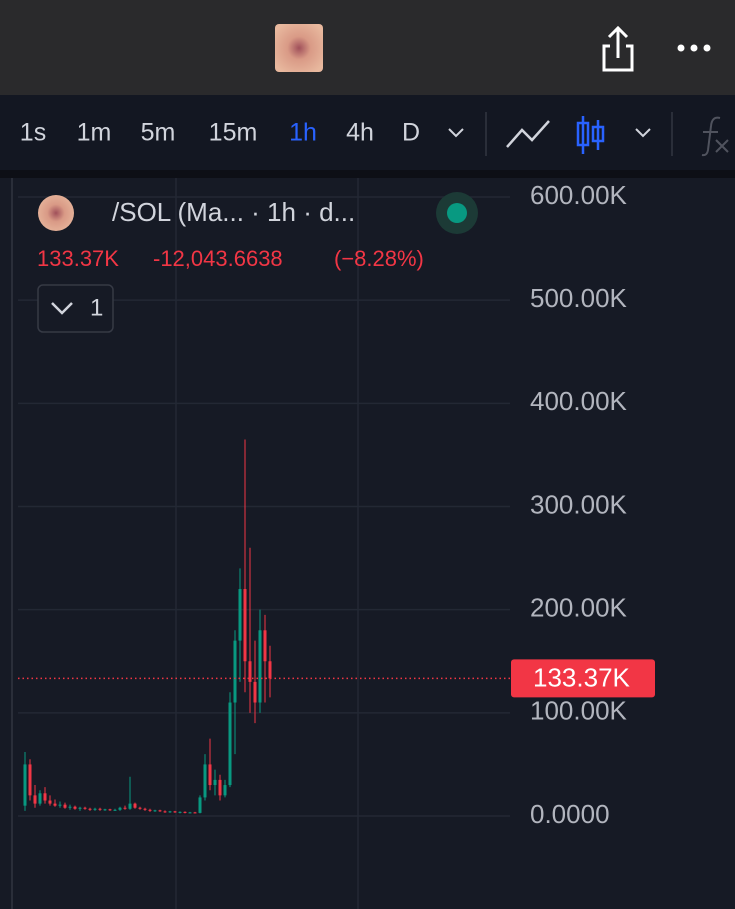 Image resolution: width=735 pixels, height=909 pixels. I want to click on share-button, so click(618, 48).